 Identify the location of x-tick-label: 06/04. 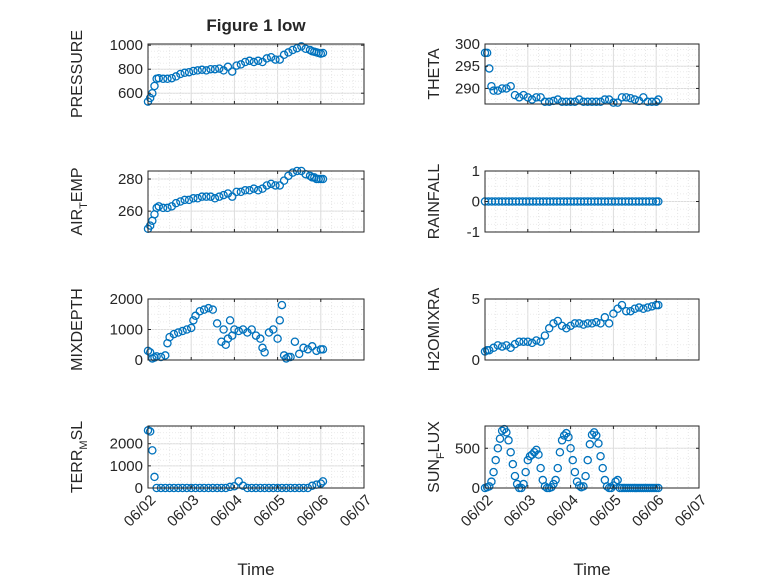
(226, 511).